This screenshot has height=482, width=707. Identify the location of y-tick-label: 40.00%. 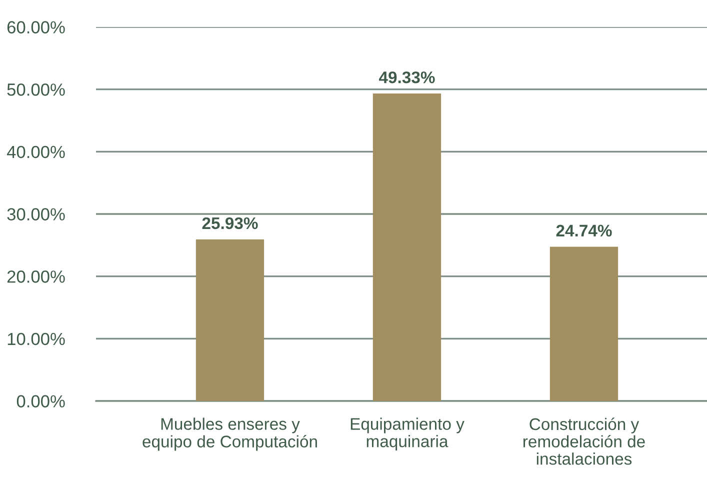
(35, 152).